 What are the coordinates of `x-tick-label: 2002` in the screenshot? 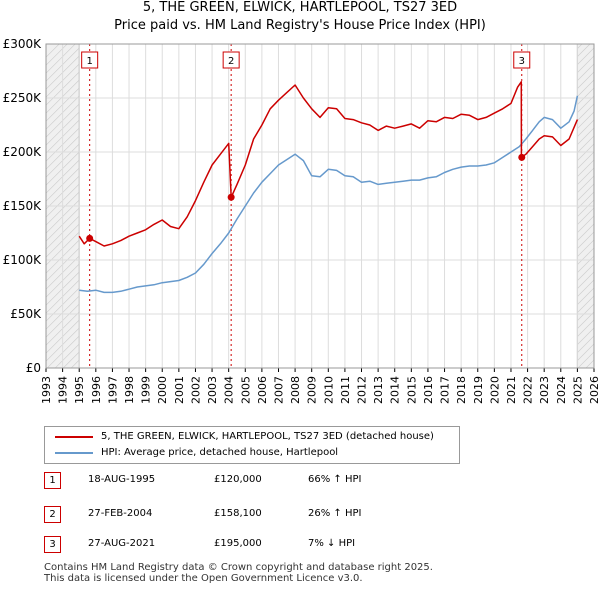 It's located at (195, 390).